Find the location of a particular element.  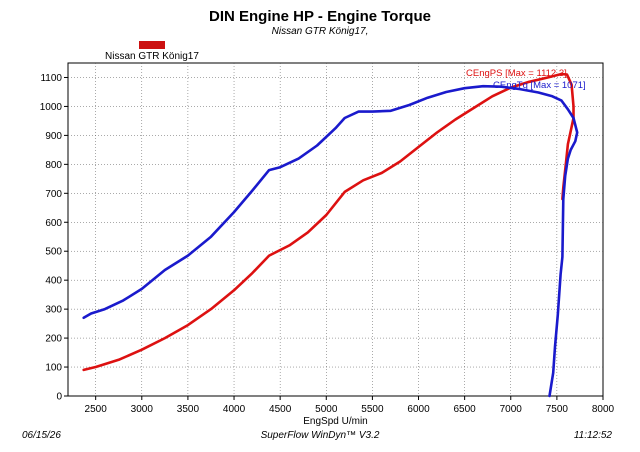

y-tick-label: 0 is located at coordinates (59, 397).